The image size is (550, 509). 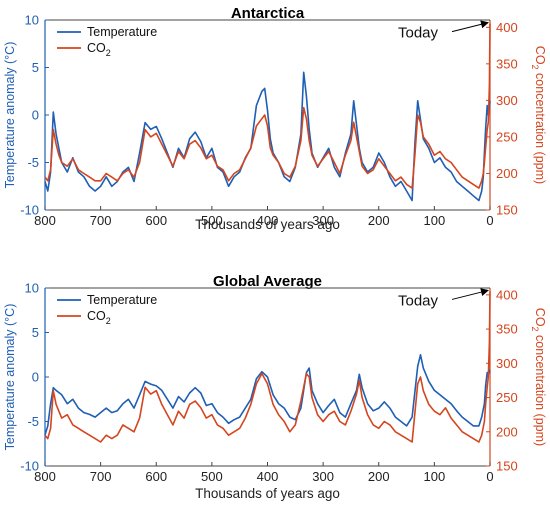 I want to click on chart-title: Antarctica, so click(x=268, y=13).